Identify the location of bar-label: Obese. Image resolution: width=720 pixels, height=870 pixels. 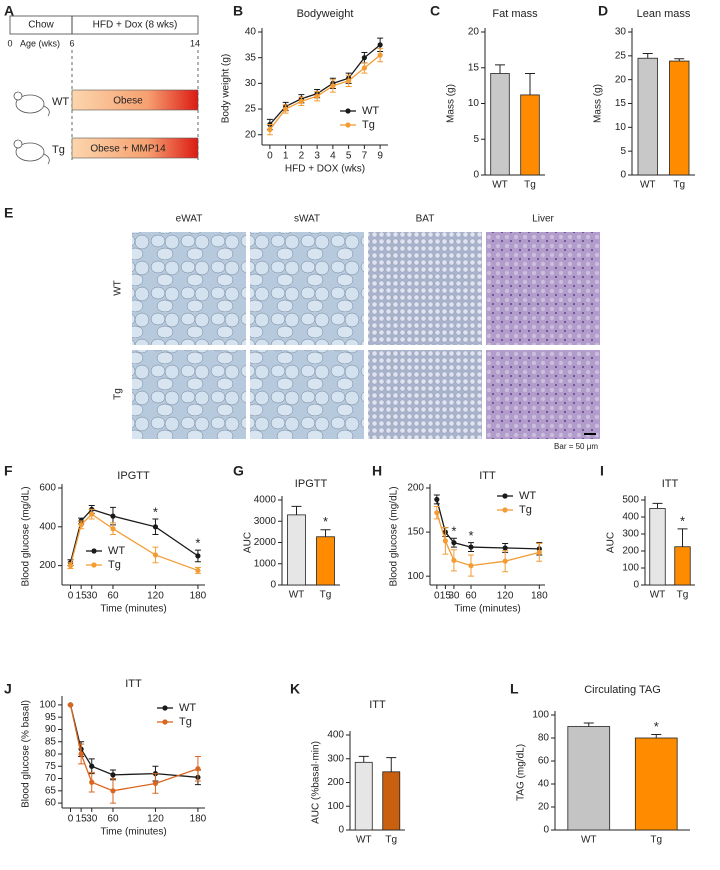
(128, 101).